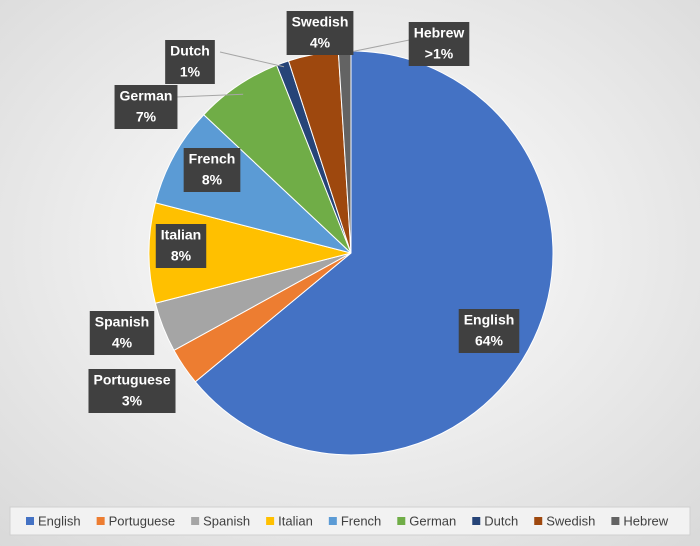  I want to click on data-label-value: 7%, so click(146, 117).